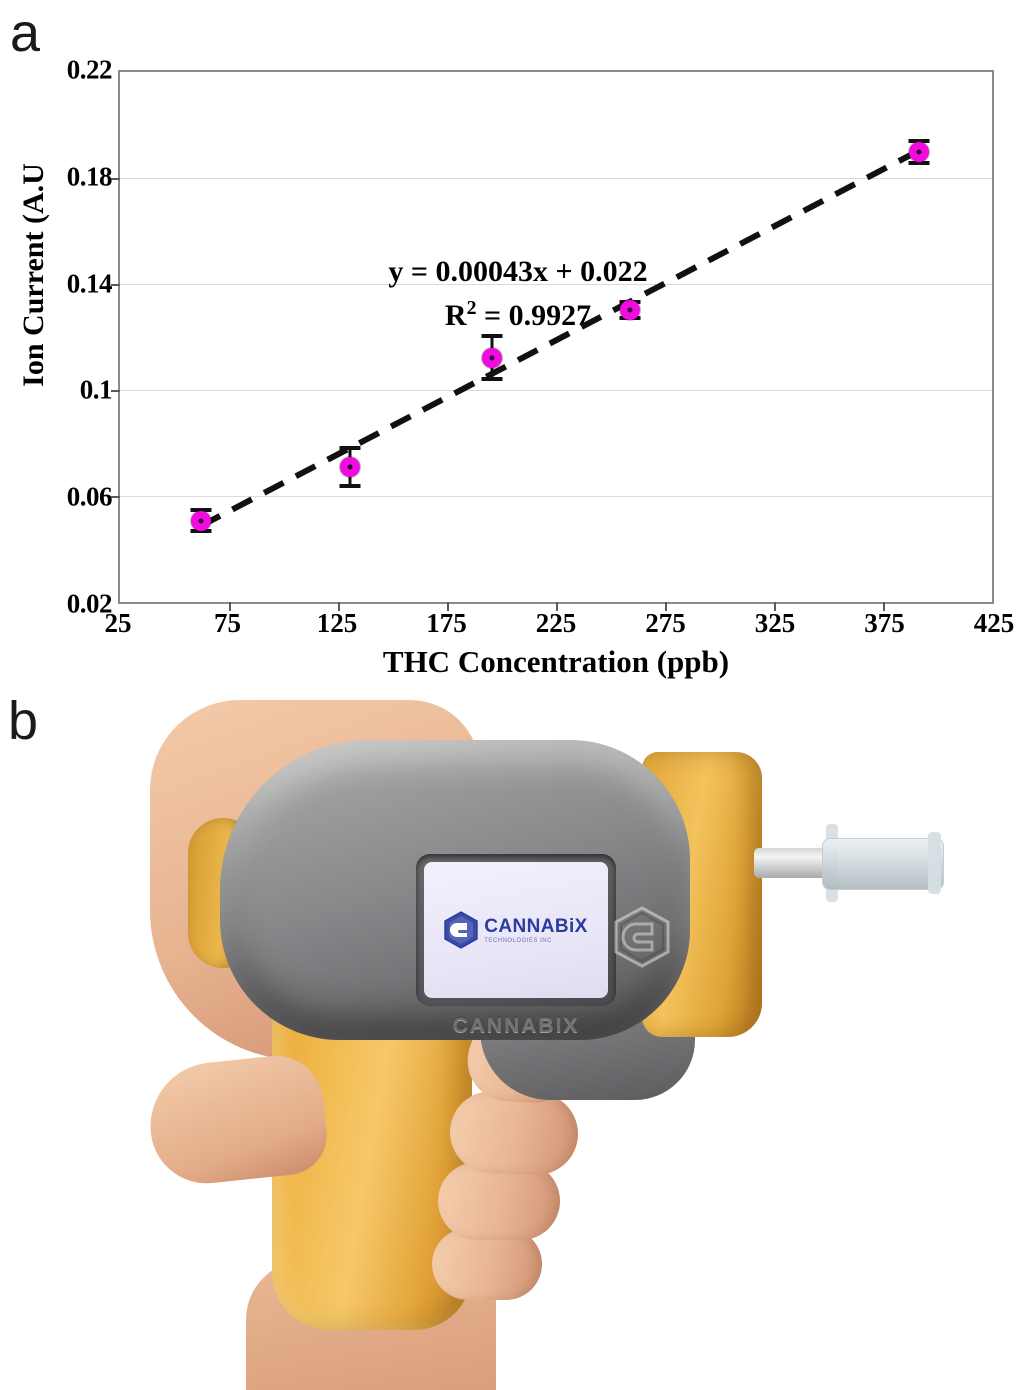  What do you see at coordinates (994, 623) in the screenshot?
I see `x-tick-label: 425` at bounding box center [994, 623].